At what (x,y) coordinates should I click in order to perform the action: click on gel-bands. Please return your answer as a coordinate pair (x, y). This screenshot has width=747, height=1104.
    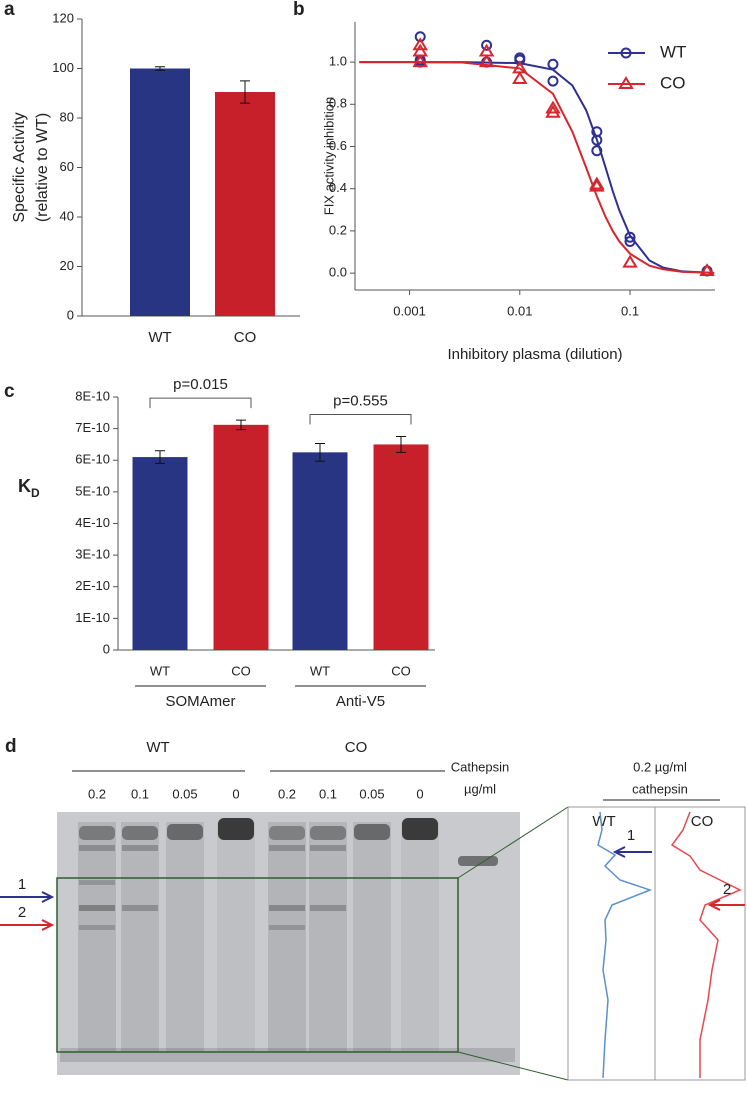
    Looking at the image, I should click on (287, 940).